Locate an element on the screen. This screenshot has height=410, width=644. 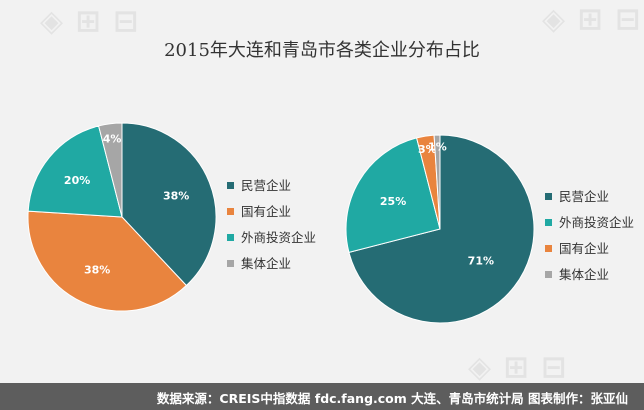
data-label: 25% is located at coordinates (393, 201).